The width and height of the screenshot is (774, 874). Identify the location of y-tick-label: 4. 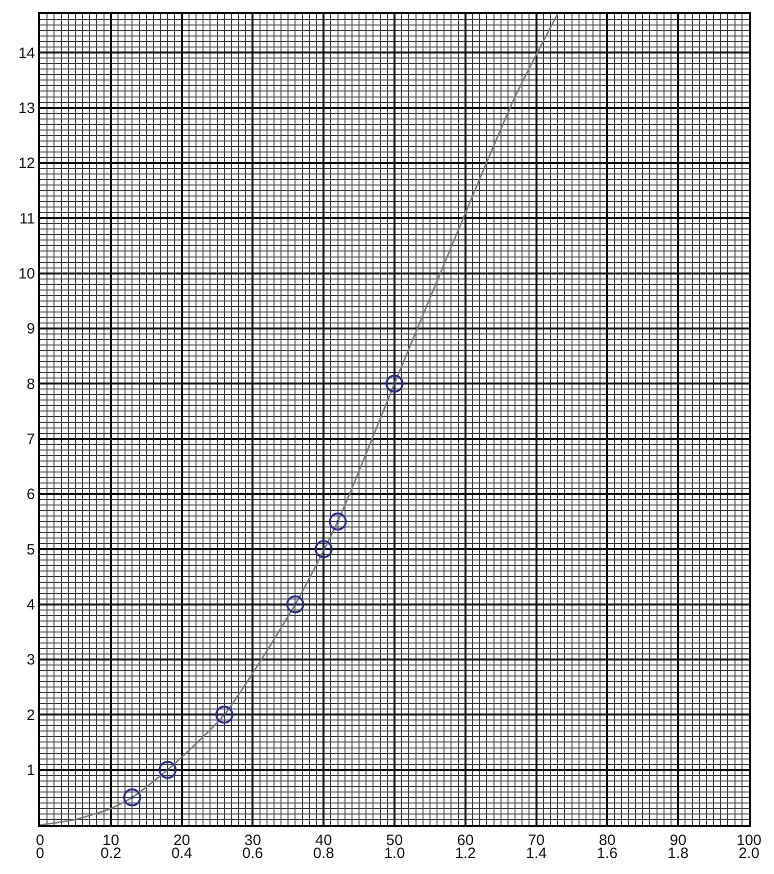
(30, 605).